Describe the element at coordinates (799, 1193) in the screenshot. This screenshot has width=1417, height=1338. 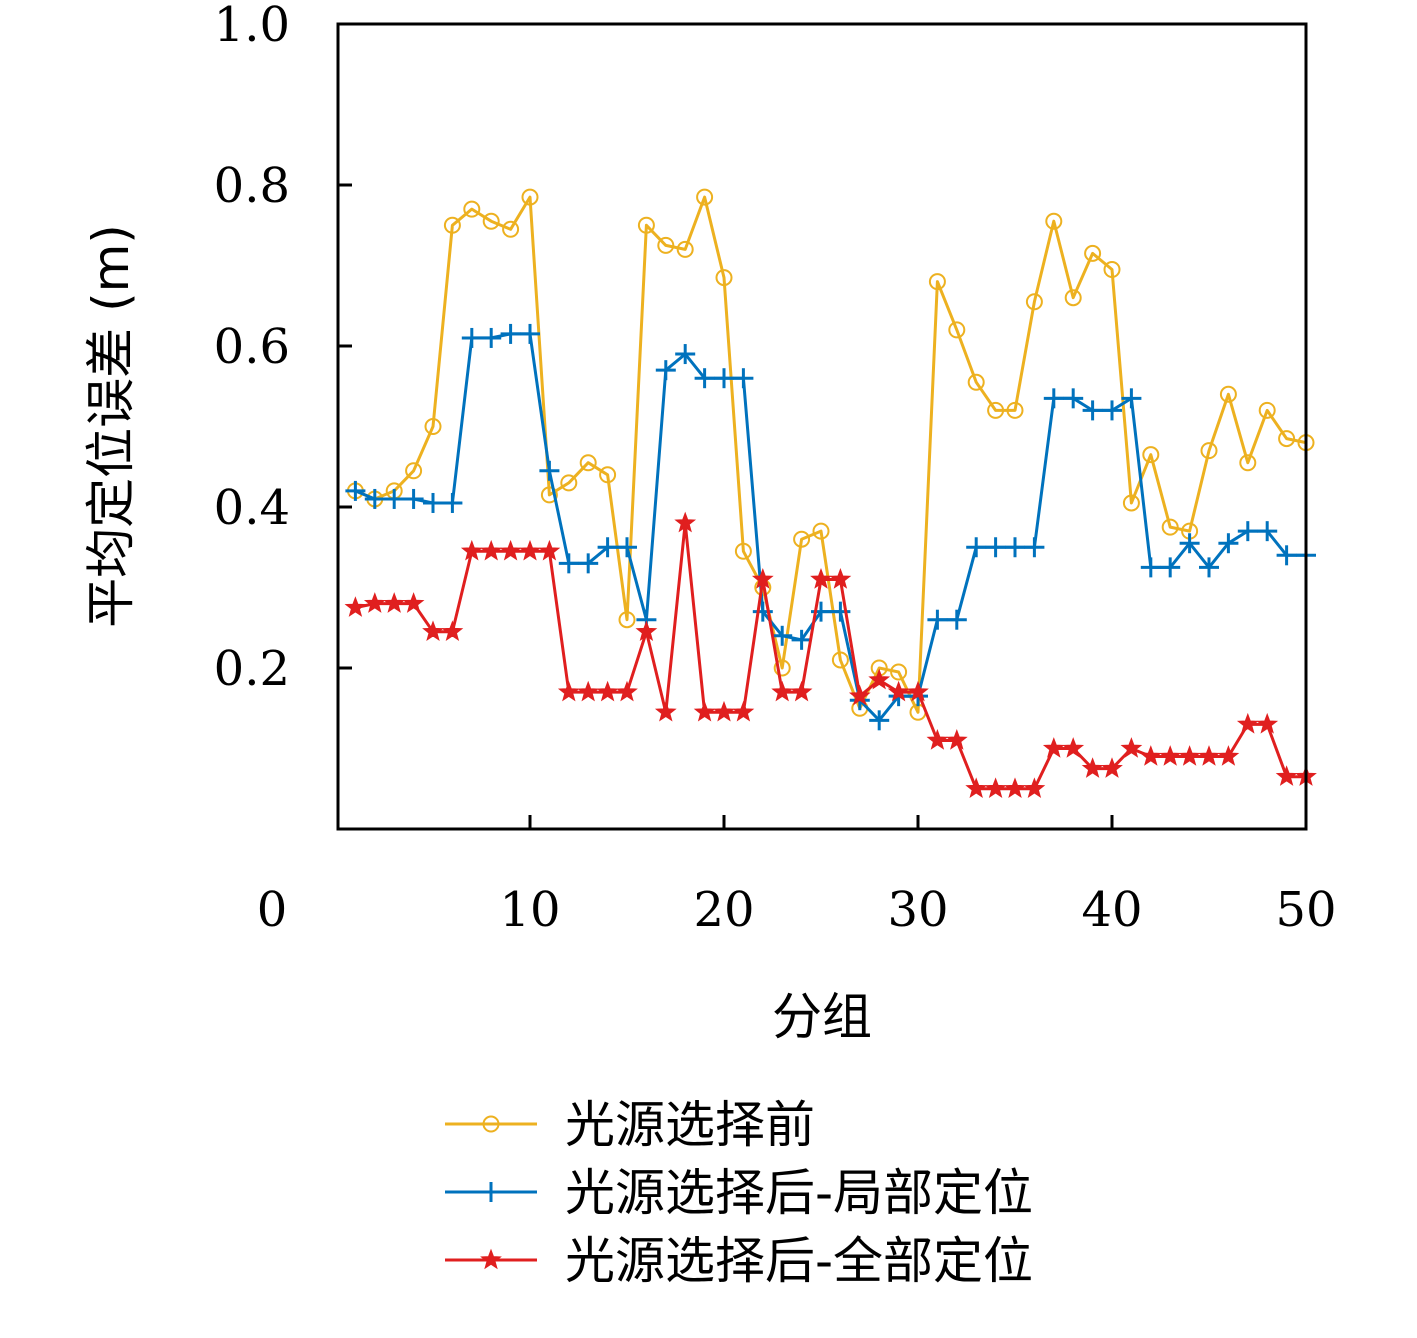
I see `legend-label: 光源选择后-局部定位` at that location.